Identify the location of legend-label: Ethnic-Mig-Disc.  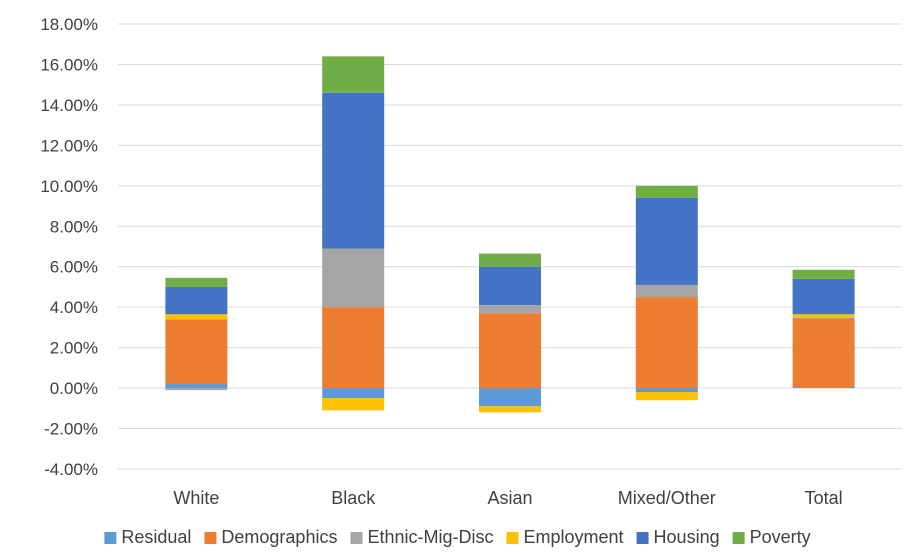
(430, 537).